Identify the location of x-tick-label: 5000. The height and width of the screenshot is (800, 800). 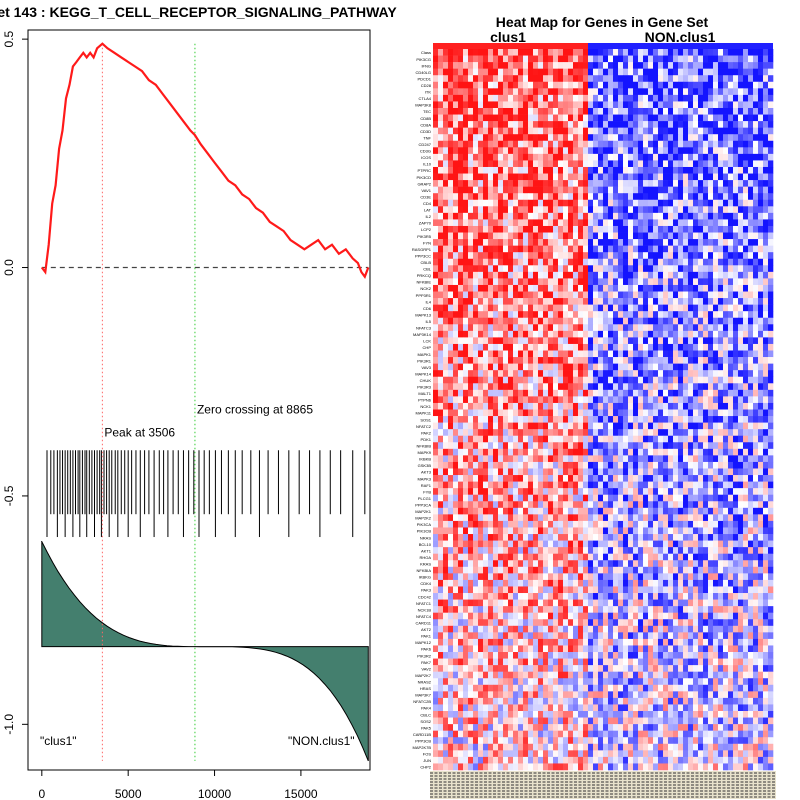
(128, 793).